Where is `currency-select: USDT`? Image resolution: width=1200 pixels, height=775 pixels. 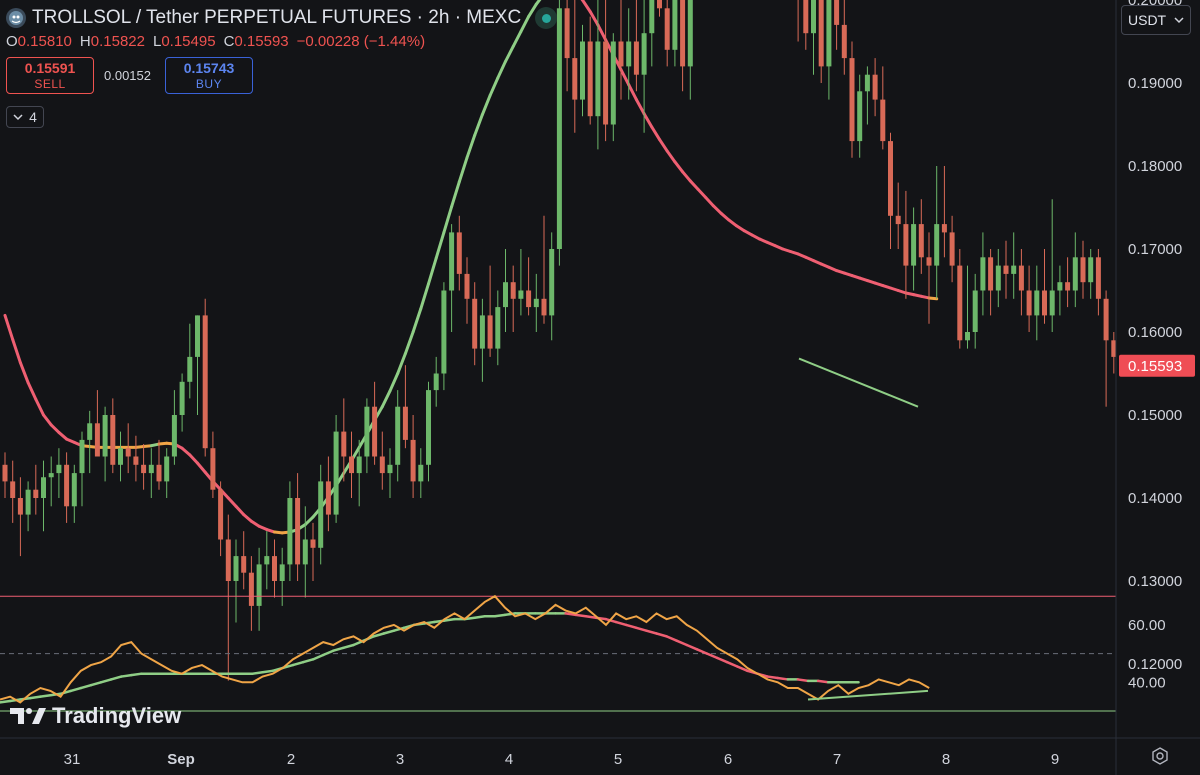 currency-select: USDT is located at coordinates (1156, 20).